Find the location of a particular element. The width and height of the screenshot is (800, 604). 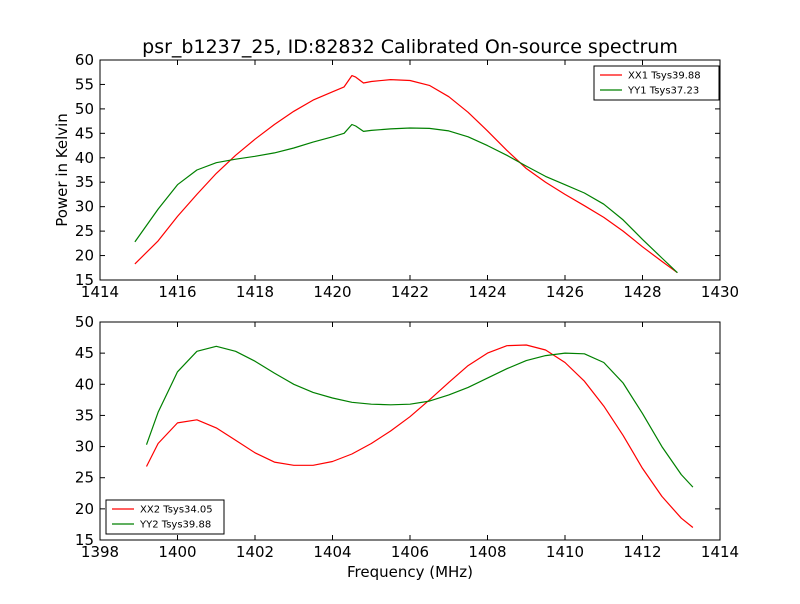

x-axis-label: Frequency (MHz) is located at coordinates (410, 572).